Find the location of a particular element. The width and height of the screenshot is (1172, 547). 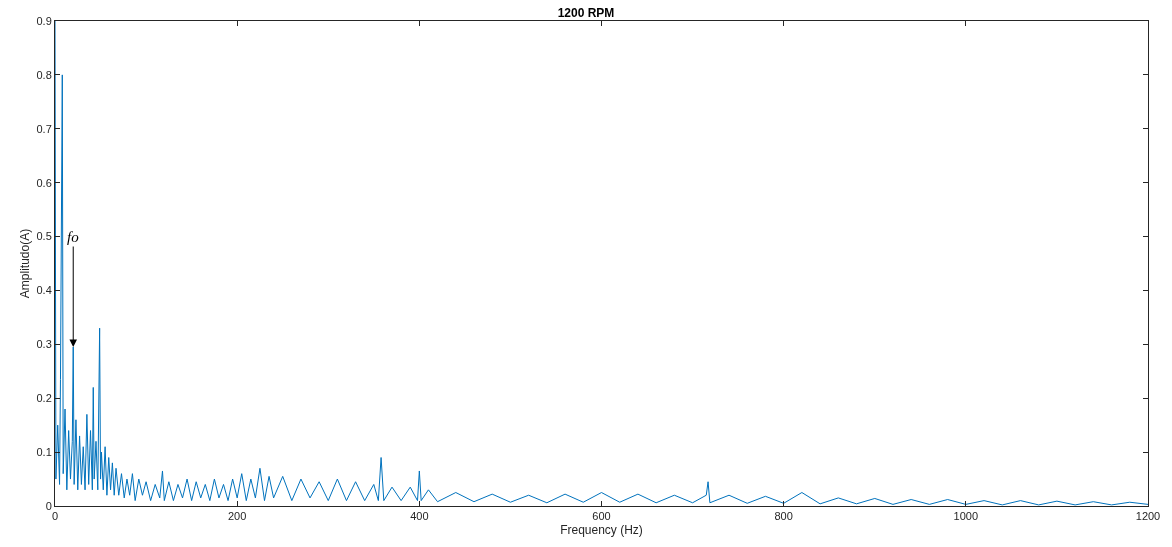

y-tick-label: 0 is located at coordinates (48, 505).